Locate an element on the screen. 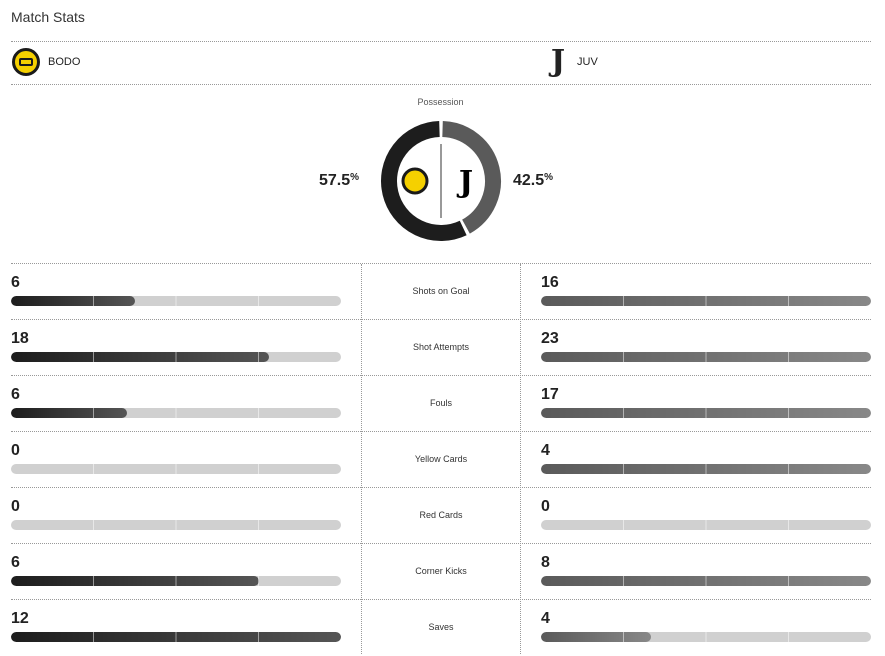  home-possession-arc is located at coordinates (424, 181).